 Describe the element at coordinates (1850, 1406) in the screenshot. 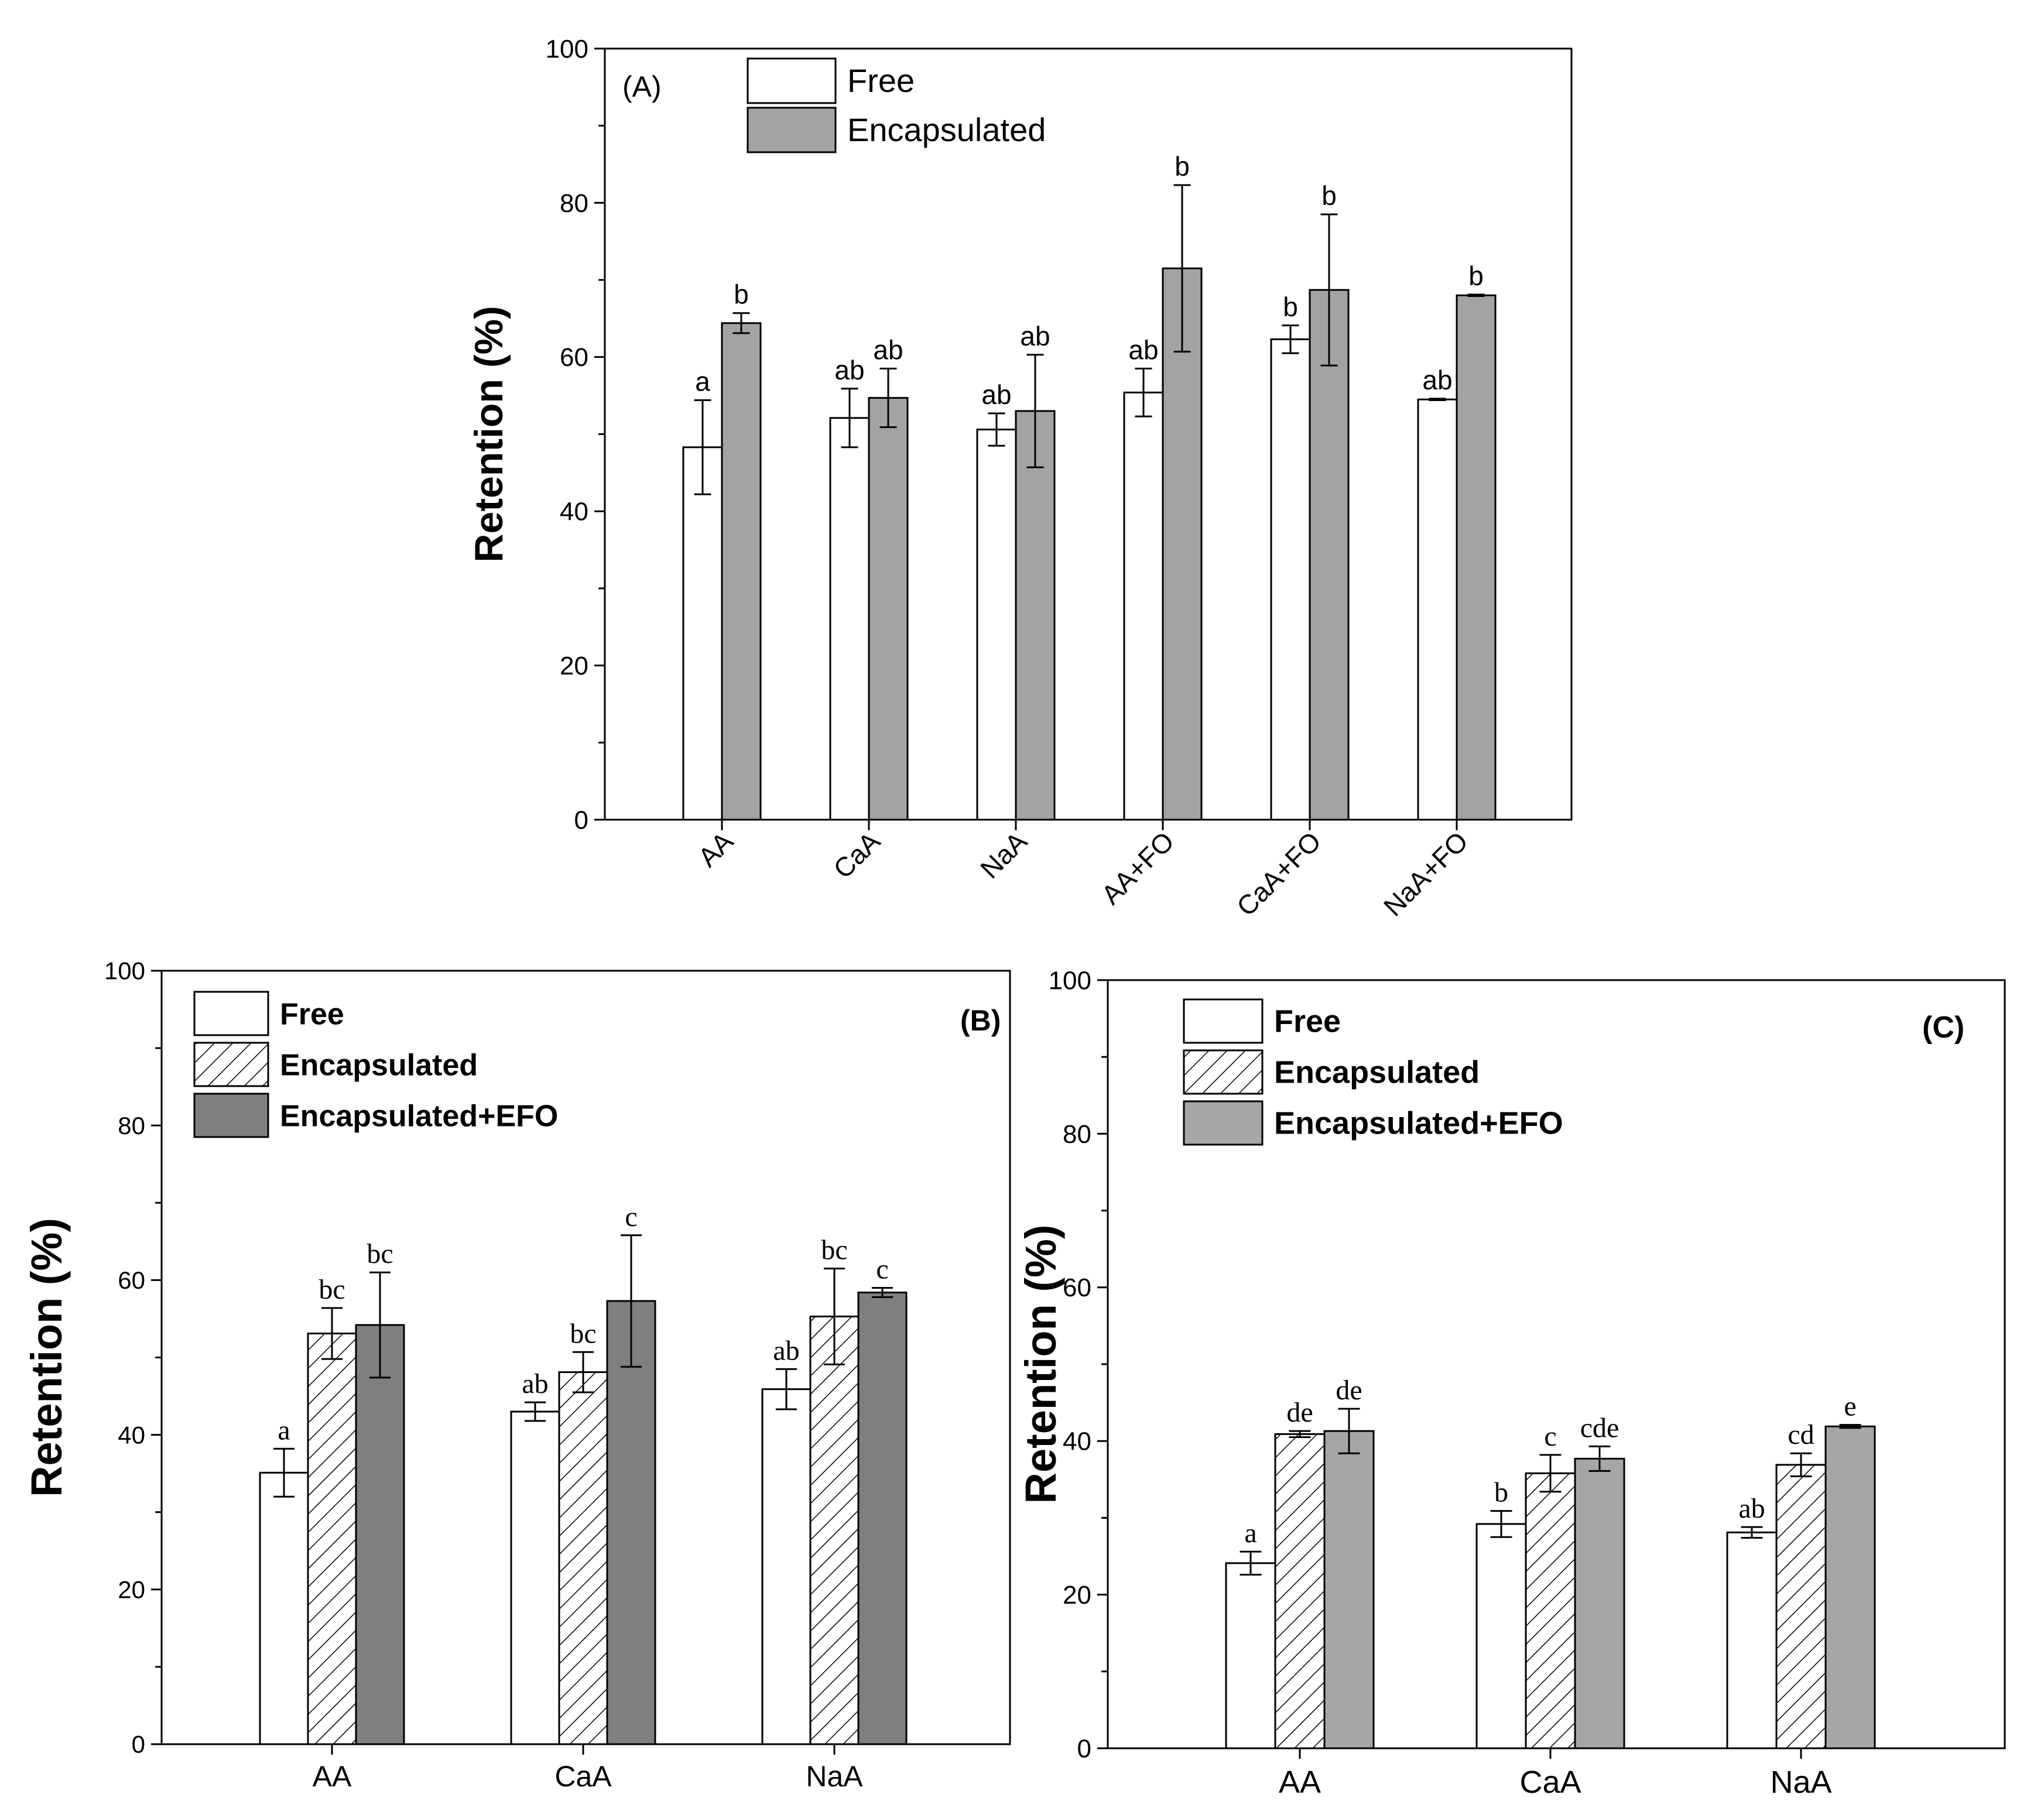

I see `significance-letter: e` at that location.